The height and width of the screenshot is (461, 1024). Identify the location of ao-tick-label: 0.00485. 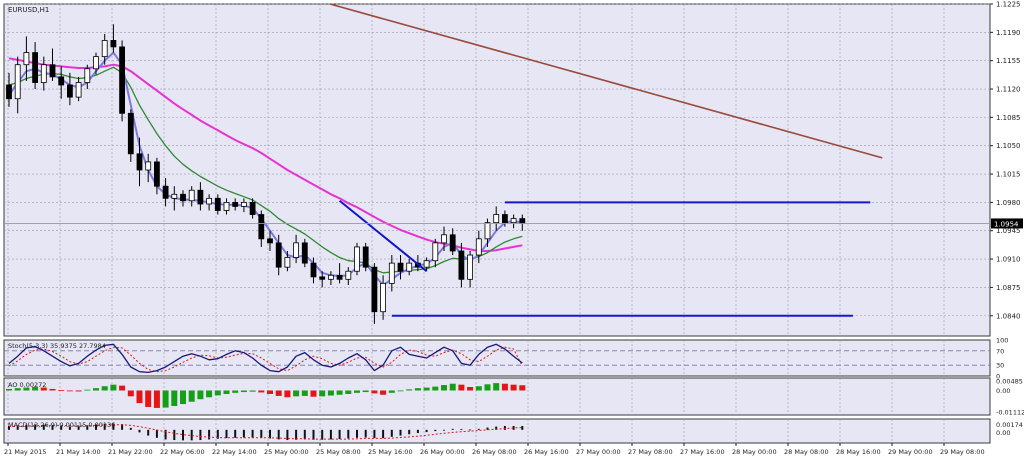
(1009, 382).